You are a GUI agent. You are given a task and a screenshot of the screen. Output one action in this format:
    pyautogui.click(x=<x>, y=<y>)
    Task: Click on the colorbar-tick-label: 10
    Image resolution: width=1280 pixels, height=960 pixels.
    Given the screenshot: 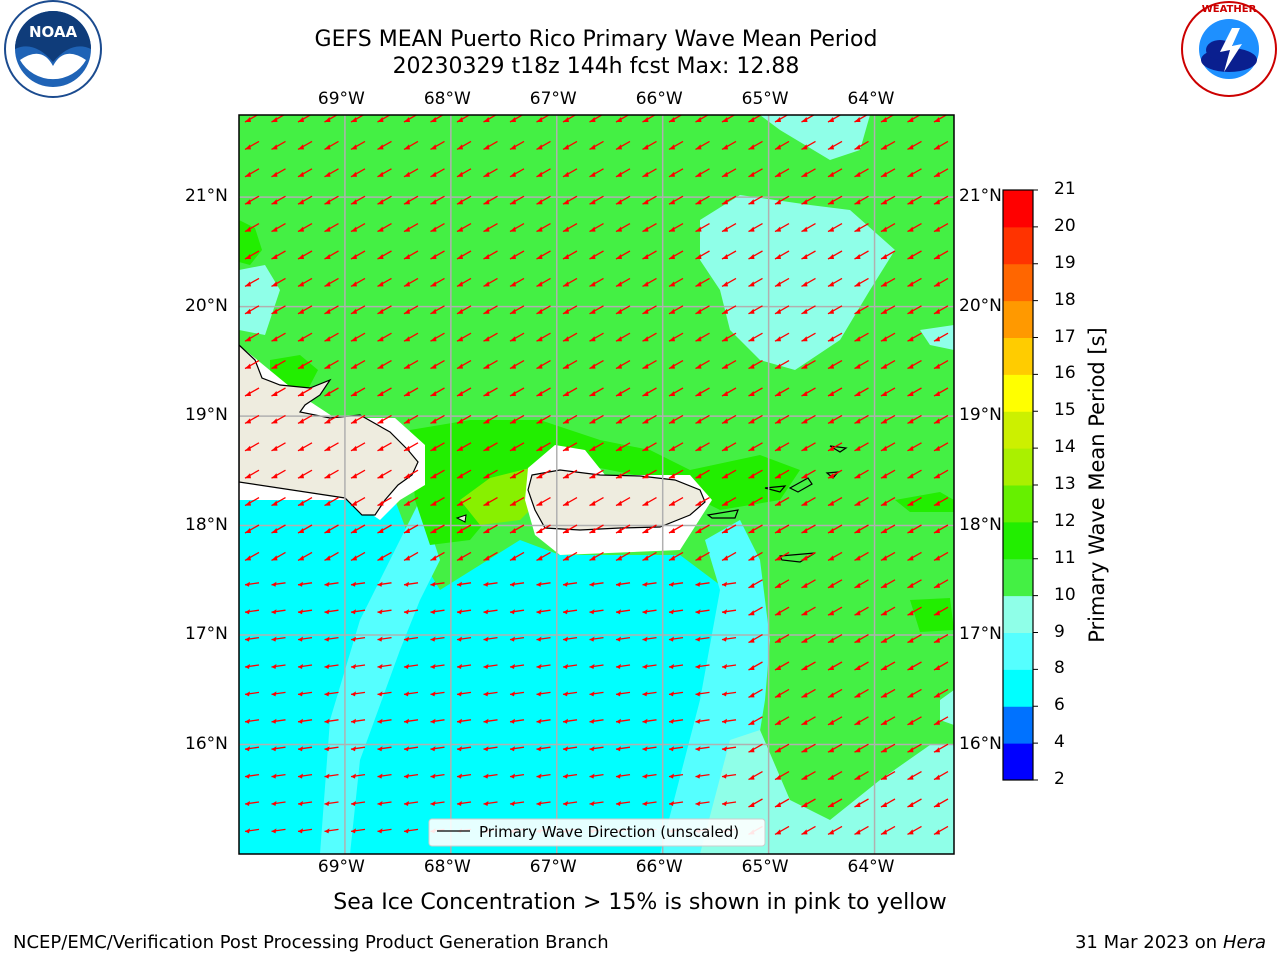 What is the action you would take?
    pyautogui.click(x=1065, y=594)
    